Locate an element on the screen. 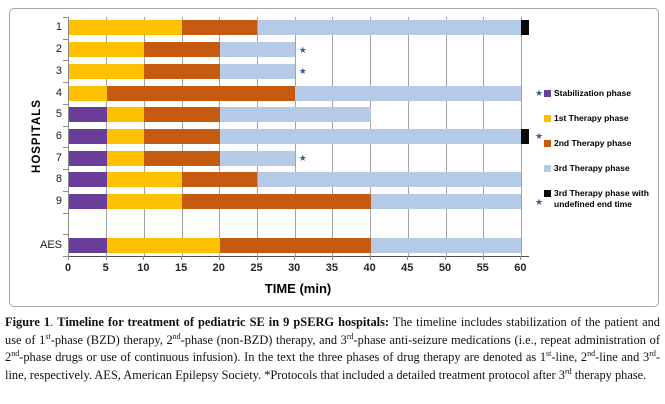 The height and width of the screenshot is (404, 665). x-tick-label: 30 is located at coordinates (294, 268).